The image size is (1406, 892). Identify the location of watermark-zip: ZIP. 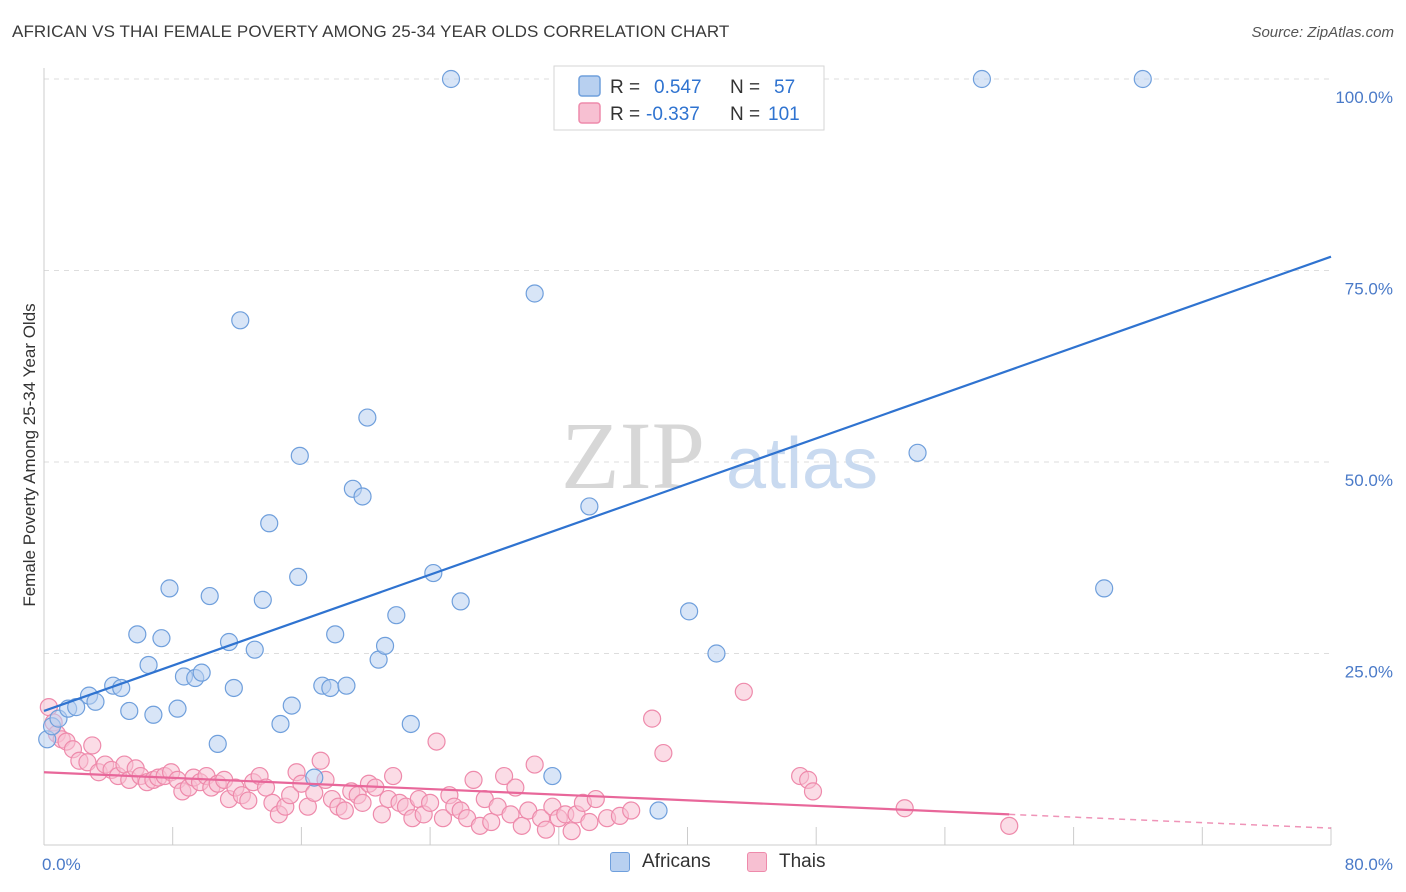
(633, 455).